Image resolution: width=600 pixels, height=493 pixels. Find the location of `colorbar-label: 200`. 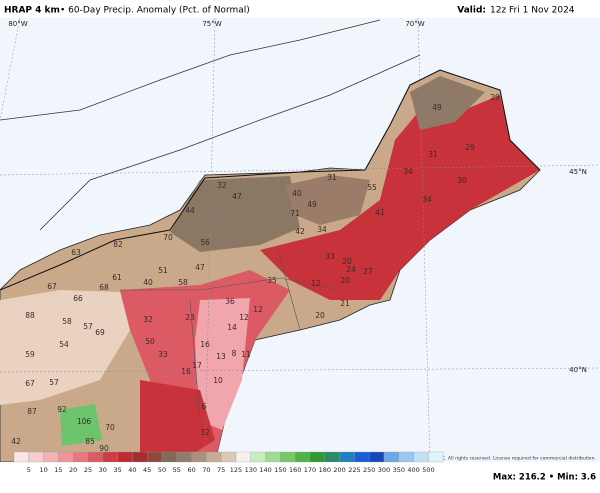

colorbar-label: 200 is located at coordinates (339, 470).